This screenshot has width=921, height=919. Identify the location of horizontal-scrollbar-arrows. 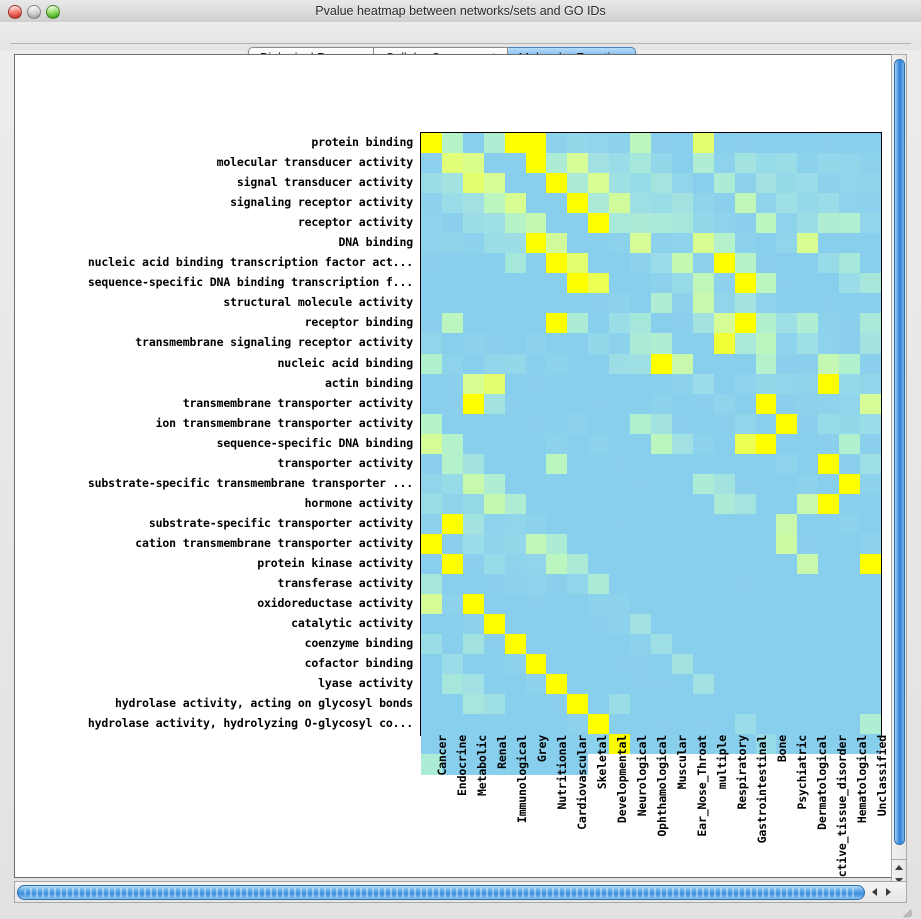
(885, 892).